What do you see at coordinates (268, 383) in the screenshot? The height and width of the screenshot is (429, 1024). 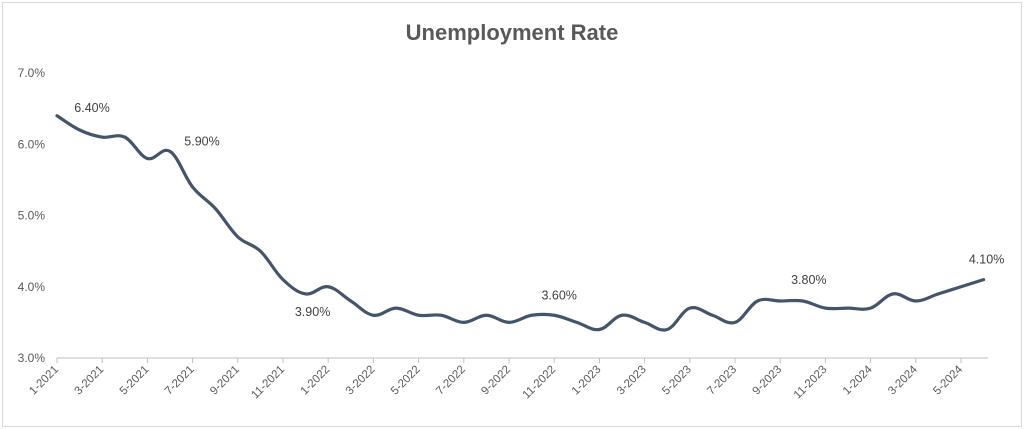 I see `x-tick-label: 11-2021` at bounding box center [268, 383].